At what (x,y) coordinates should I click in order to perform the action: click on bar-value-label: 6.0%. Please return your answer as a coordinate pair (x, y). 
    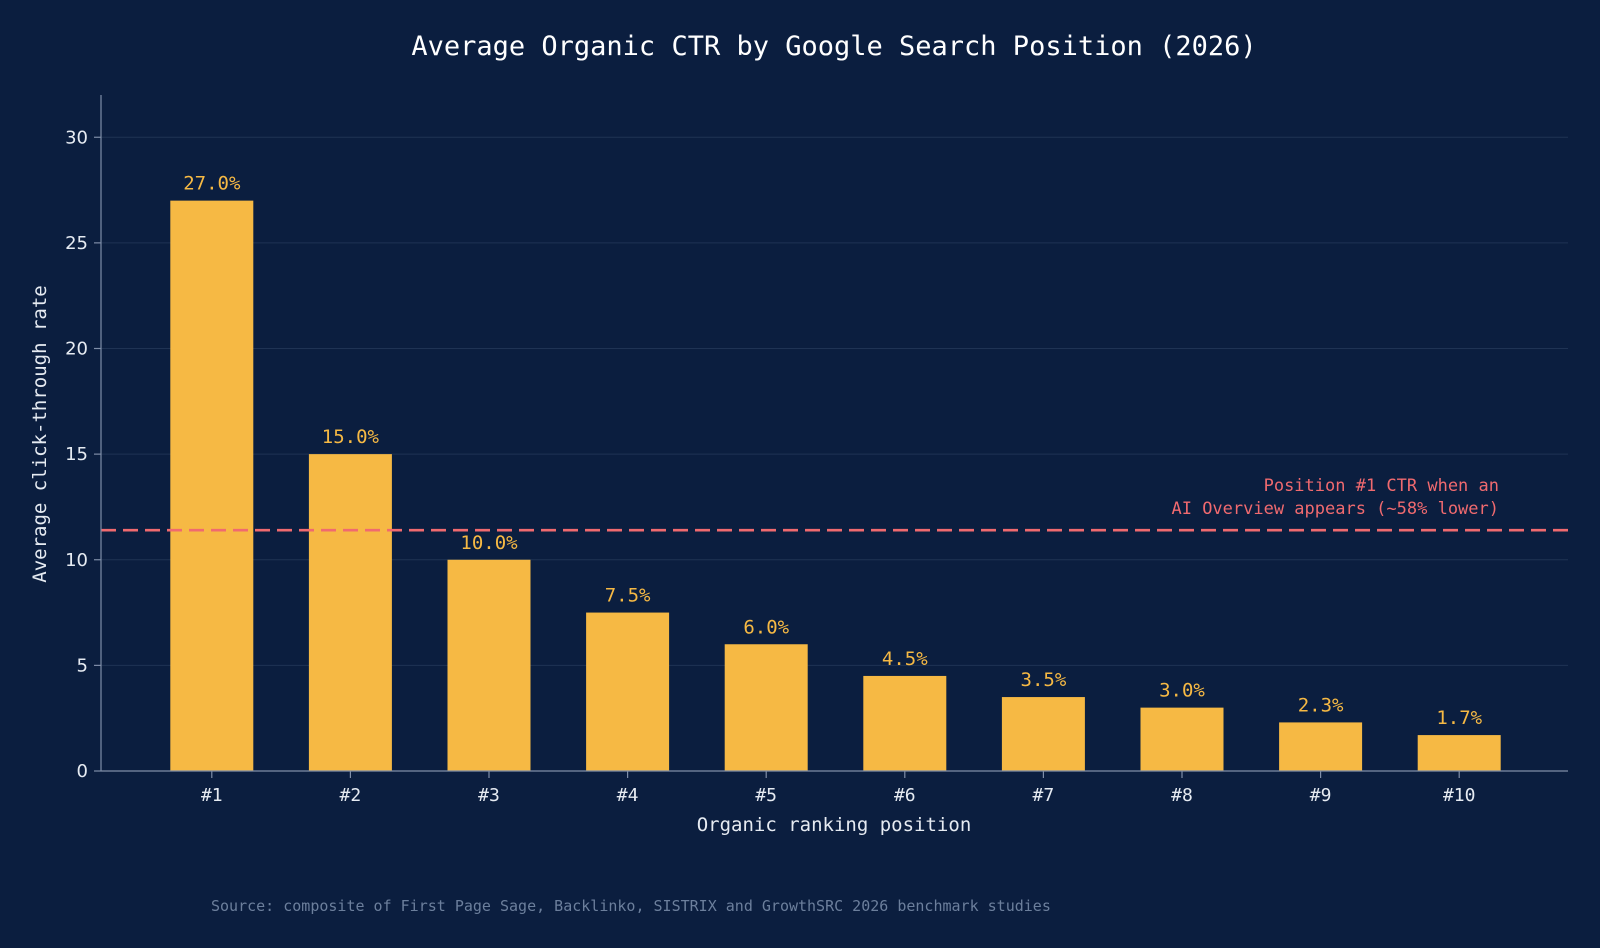
    Looking at the image, I should click on (766, 627).